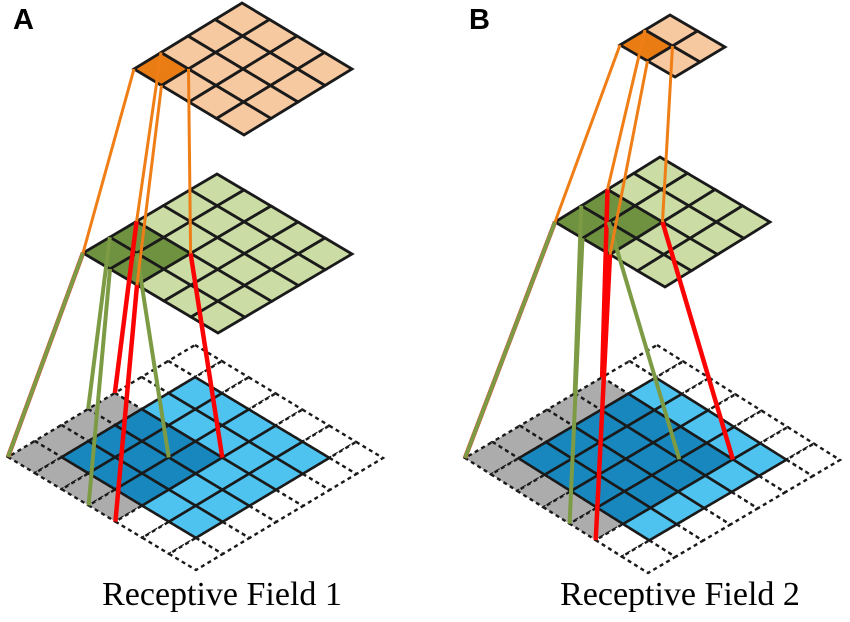 The width and height of the screenshot is (850, 622). What do you see at coordinates (680, 594) in the screenshot?
I see `panel-b-caption: Receptive Field 2` at bounding box center [680, 594].